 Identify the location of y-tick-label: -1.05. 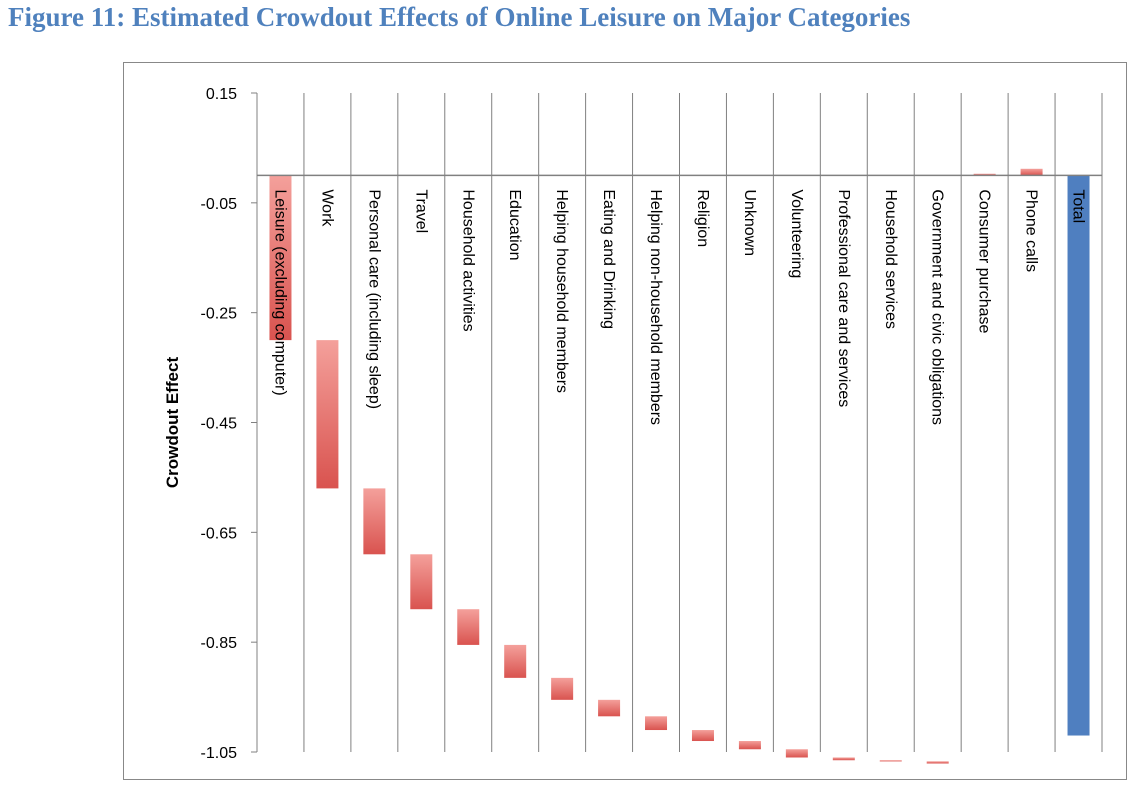
(219, 753).